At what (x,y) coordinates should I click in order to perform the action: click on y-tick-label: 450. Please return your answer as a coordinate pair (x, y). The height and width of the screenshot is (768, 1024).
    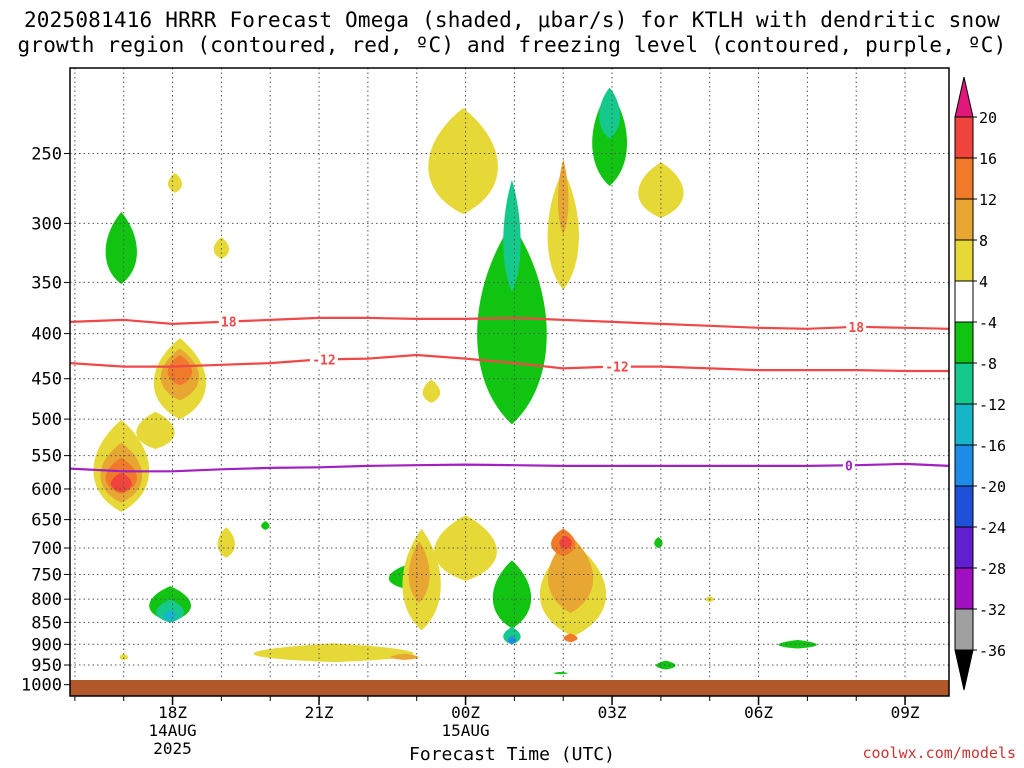
    Looking at the image, I should click on (46, 380).